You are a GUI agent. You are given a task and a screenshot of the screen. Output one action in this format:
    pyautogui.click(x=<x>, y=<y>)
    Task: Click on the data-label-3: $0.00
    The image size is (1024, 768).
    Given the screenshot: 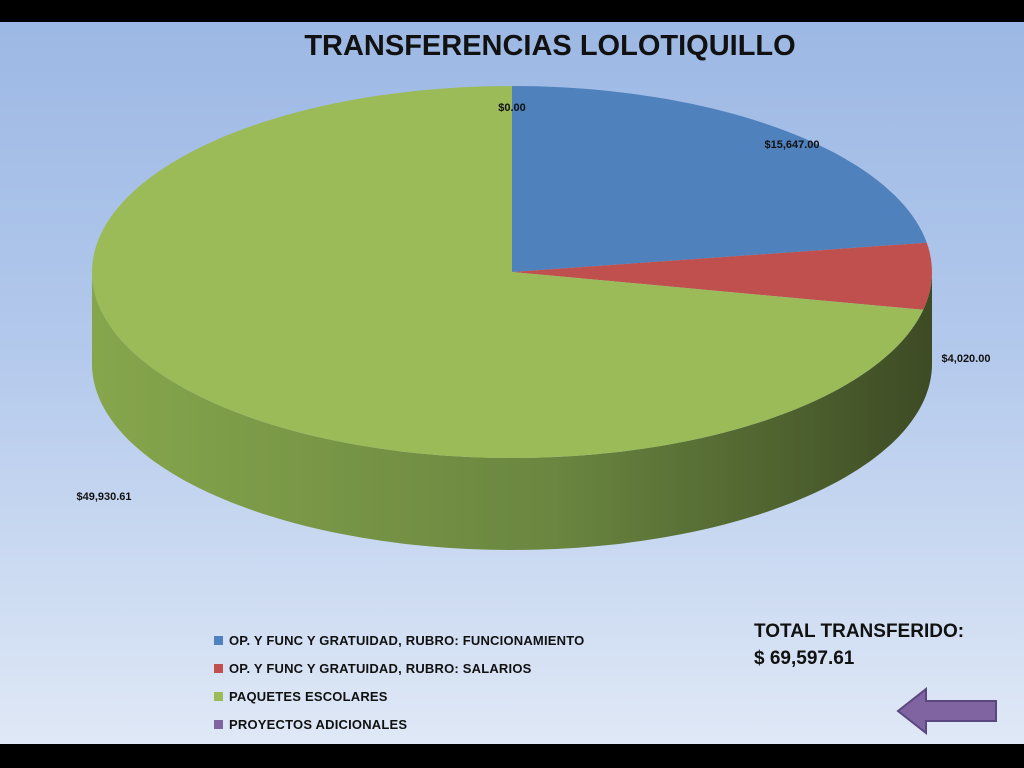 What is the action you would take?
    pyautogui.click(x=512, y=108)
    